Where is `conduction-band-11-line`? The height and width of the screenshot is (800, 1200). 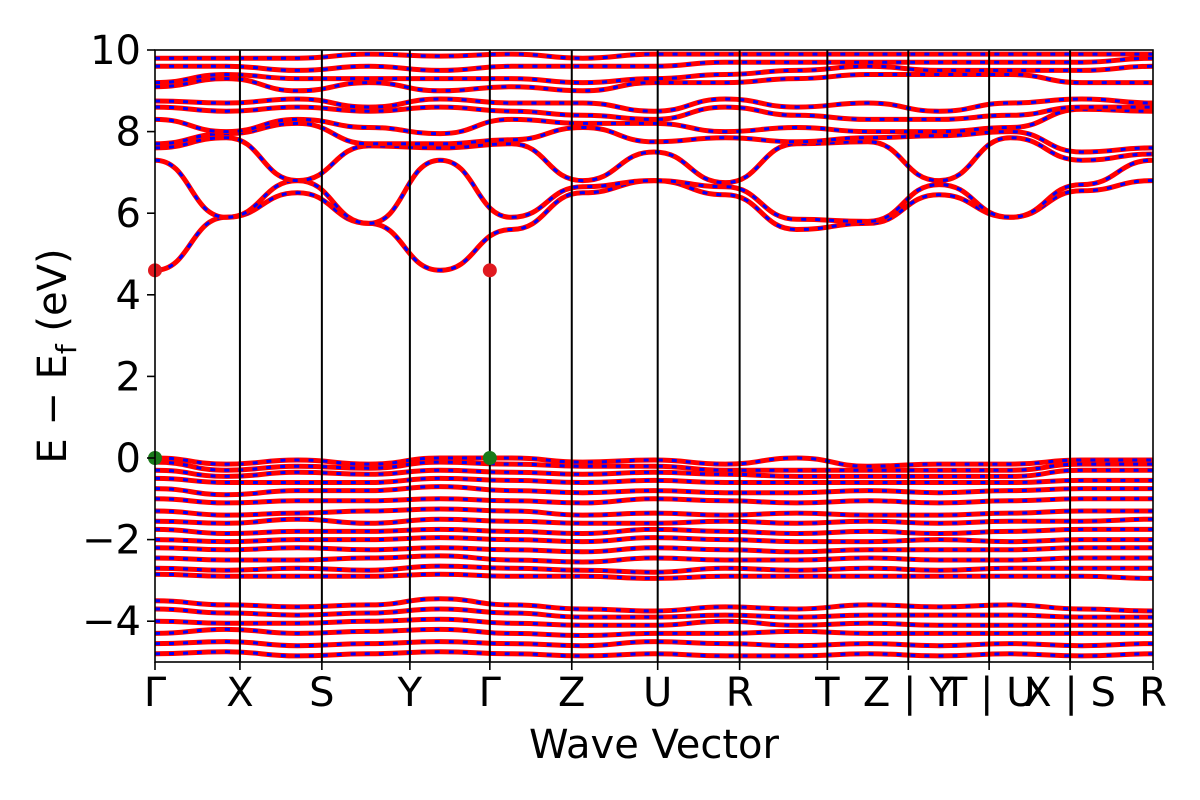 conduction-band-11-line is located at coordinates (654, 56).